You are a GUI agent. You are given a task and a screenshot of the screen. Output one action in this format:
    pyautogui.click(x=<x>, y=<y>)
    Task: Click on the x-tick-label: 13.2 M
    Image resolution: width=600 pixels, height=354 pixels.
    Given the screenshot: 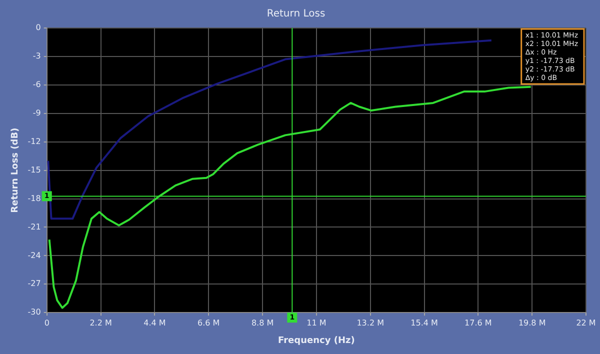 What is the action you would take?
    pyautogui.click(x=370, y=323)
    